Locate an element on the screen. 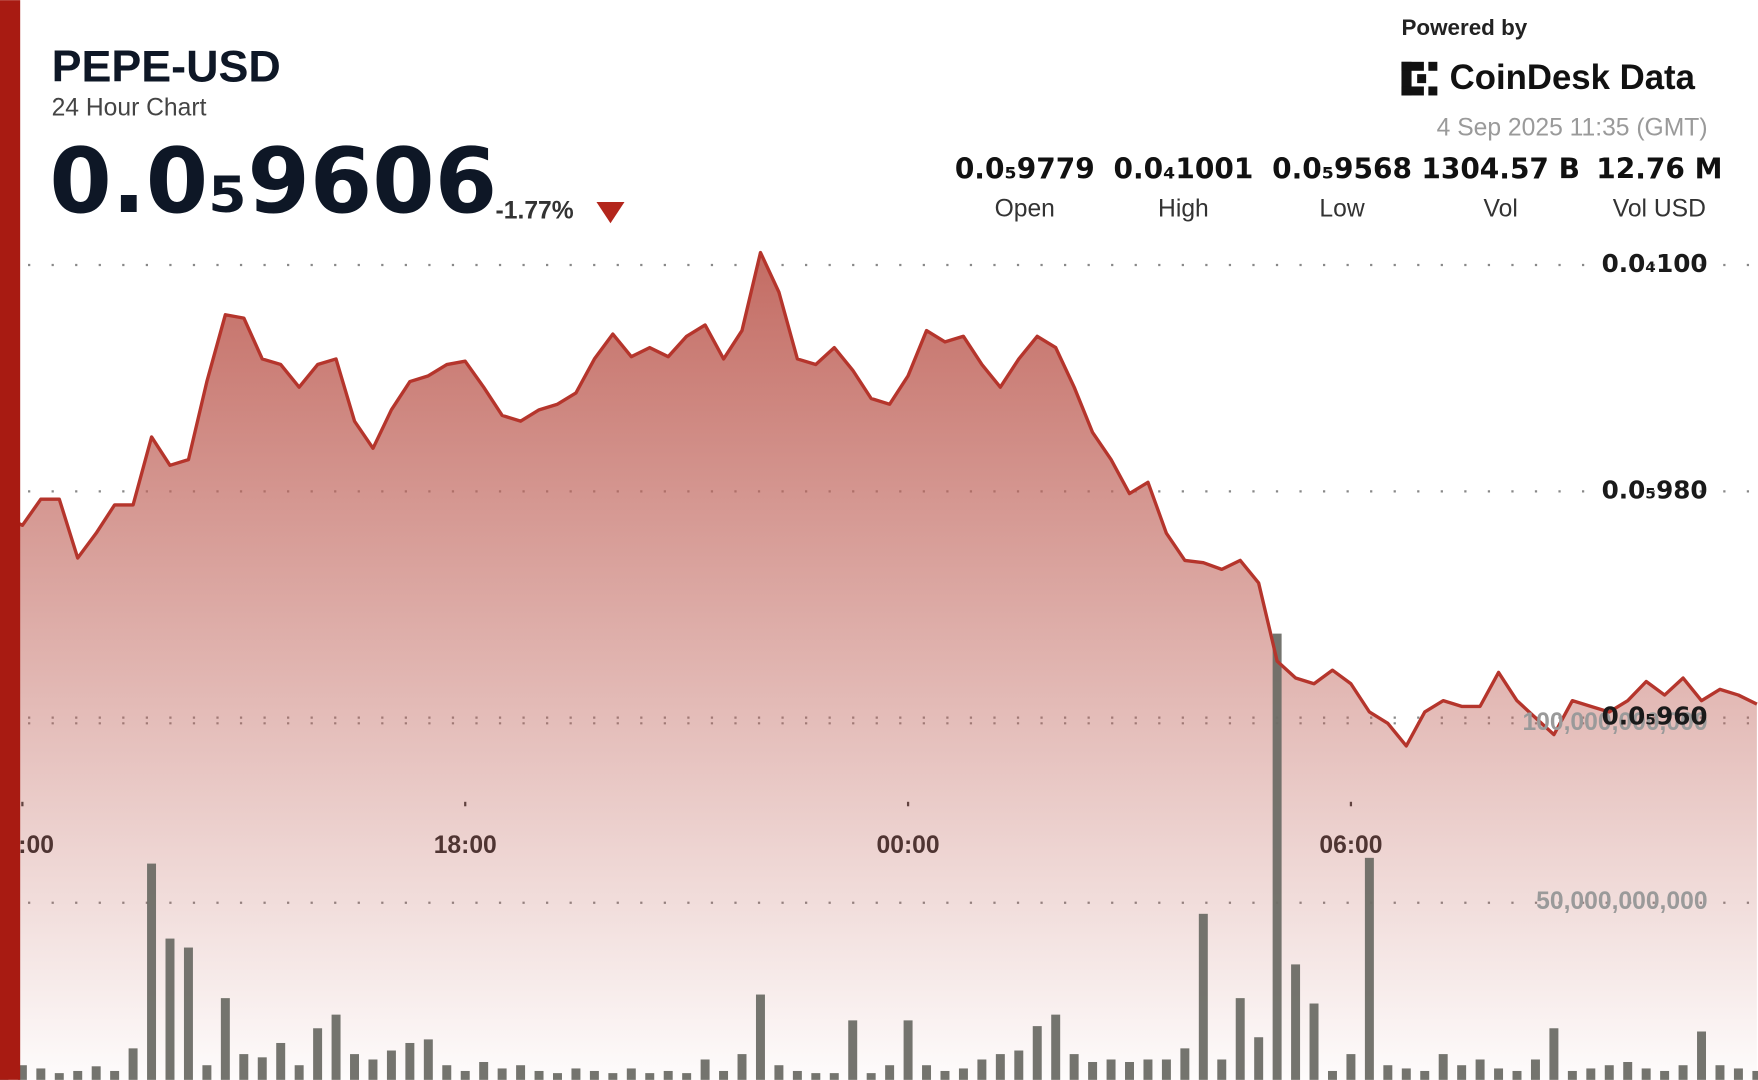 This screenshot has height=1080, width=1758. stat-label: Vol is located at coordinates (1501, 208).